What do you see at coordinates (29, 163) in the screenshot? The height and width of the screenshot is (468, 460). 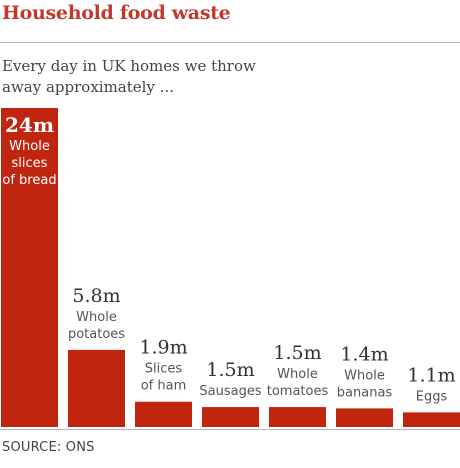 I see `category-label-1: Whole slices of bread` at bounding box center [29, 163].